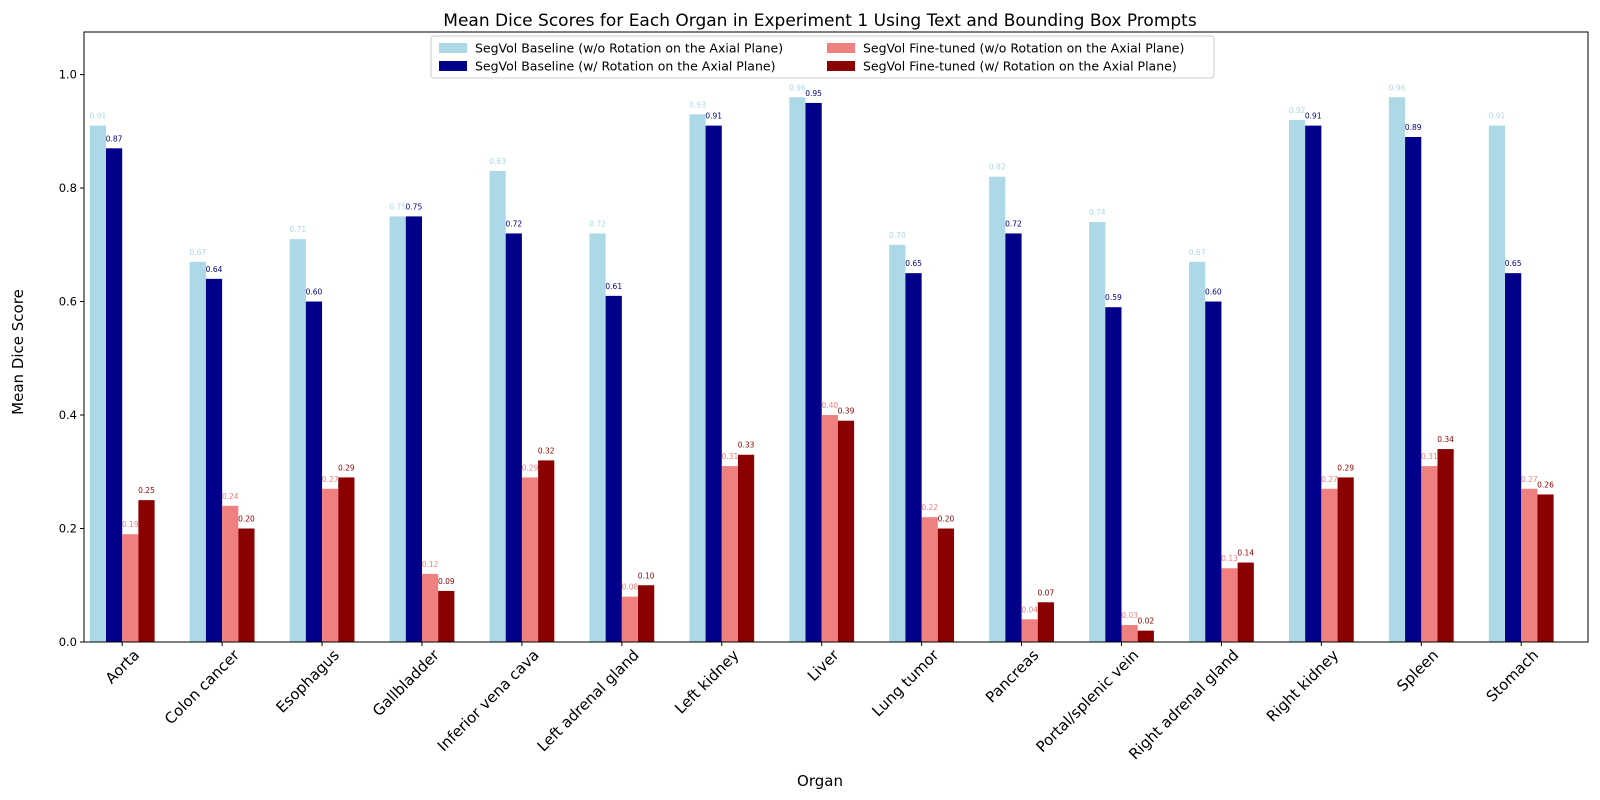 Image resolution: width=1600 pixels, height=800 pixels. What do you see at coordinates (1245, 553) in the screenshot?
I see `bar-value-label: 0.14` at bounding box center [1245, 553].